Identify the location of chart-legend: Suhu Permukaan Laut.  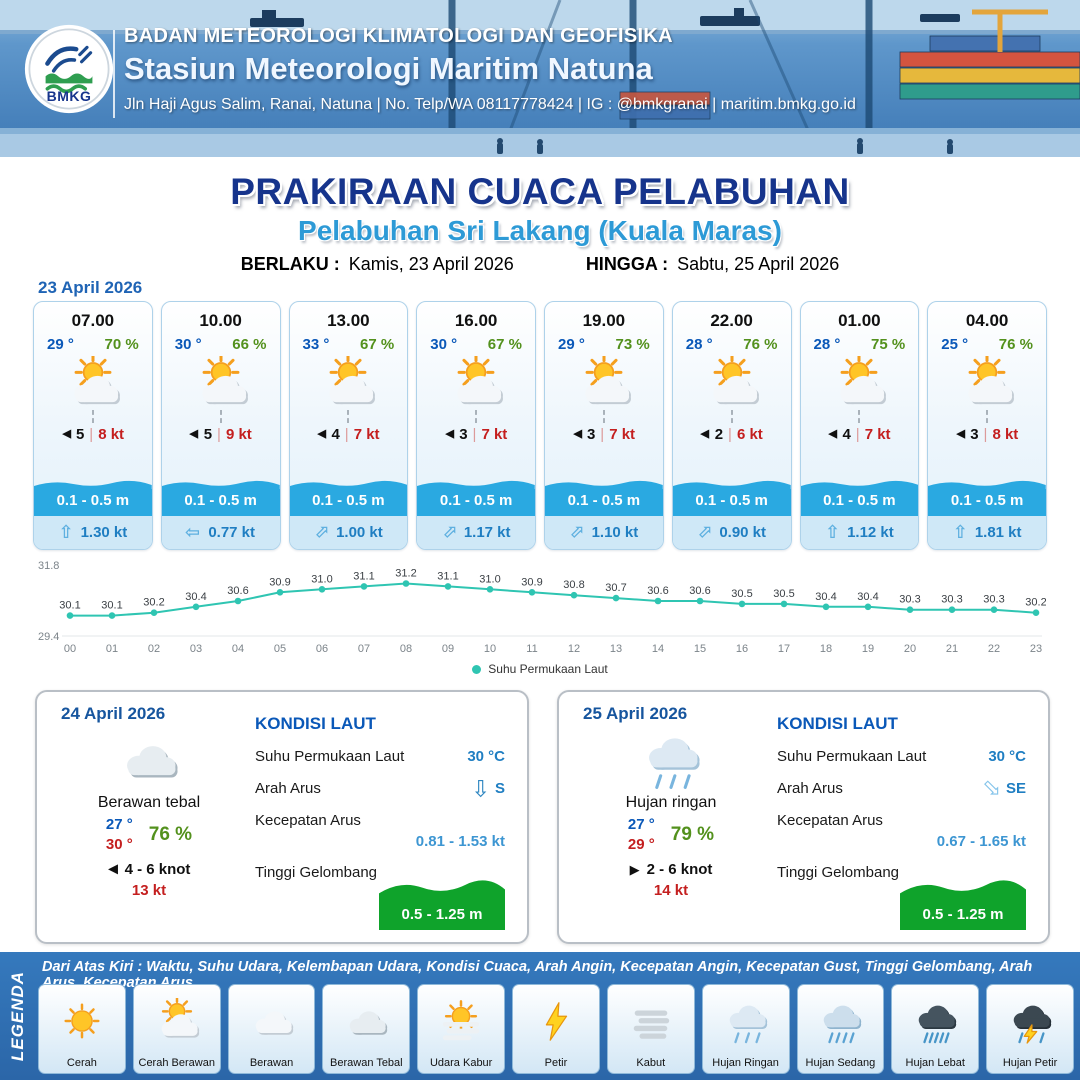
(540, 669).